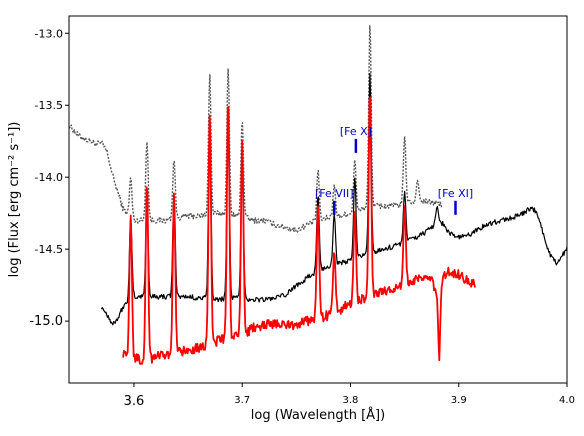  Describe the element at coordinates (134, 401) in the screenshot. I see `x-tick-label: 3.6` at that location.